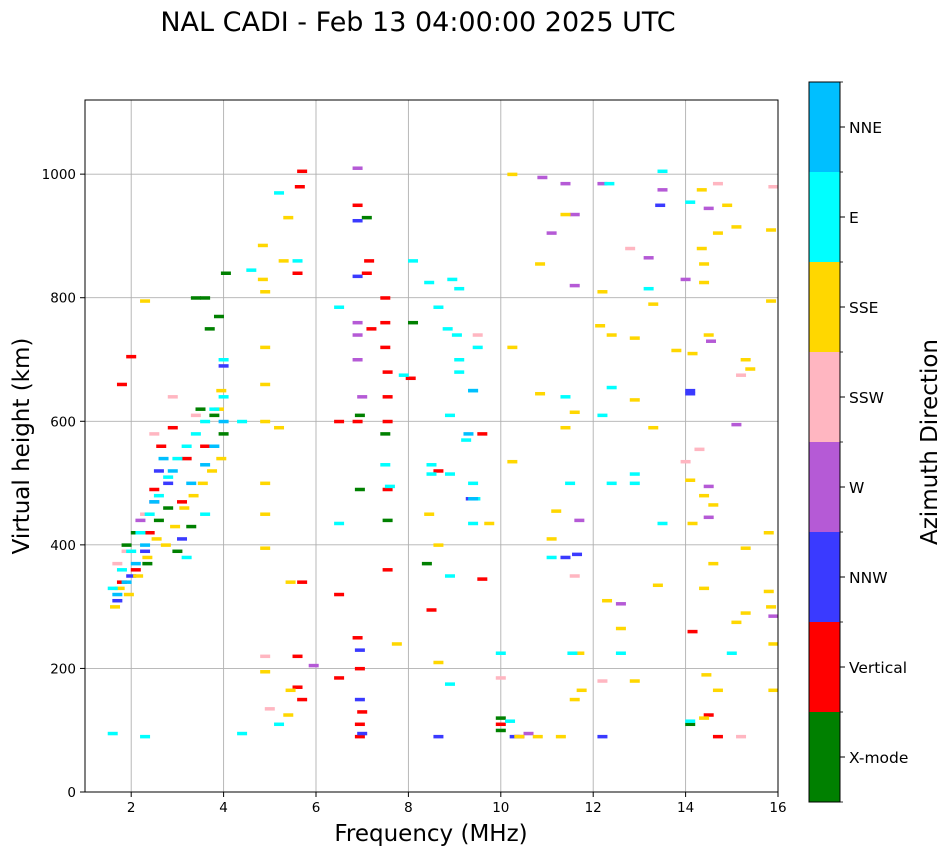 Image resolution: width=951 pixels, height=856 pixels. Describe the element at coordinates (824, 442) in the screenshot. I see `colorbar-frame` at that location.